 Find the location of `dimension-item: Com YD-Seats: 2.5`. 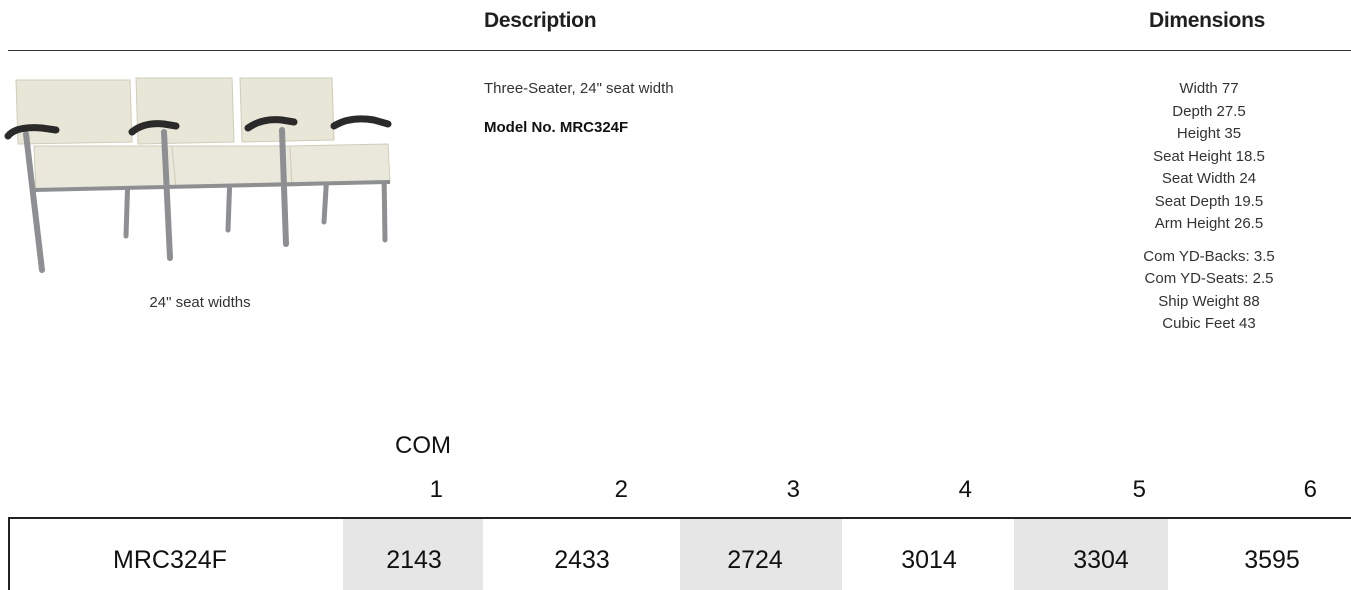

dimension-item: Com YD-Seats: 2.5 is located at coordinates (1209, 278).